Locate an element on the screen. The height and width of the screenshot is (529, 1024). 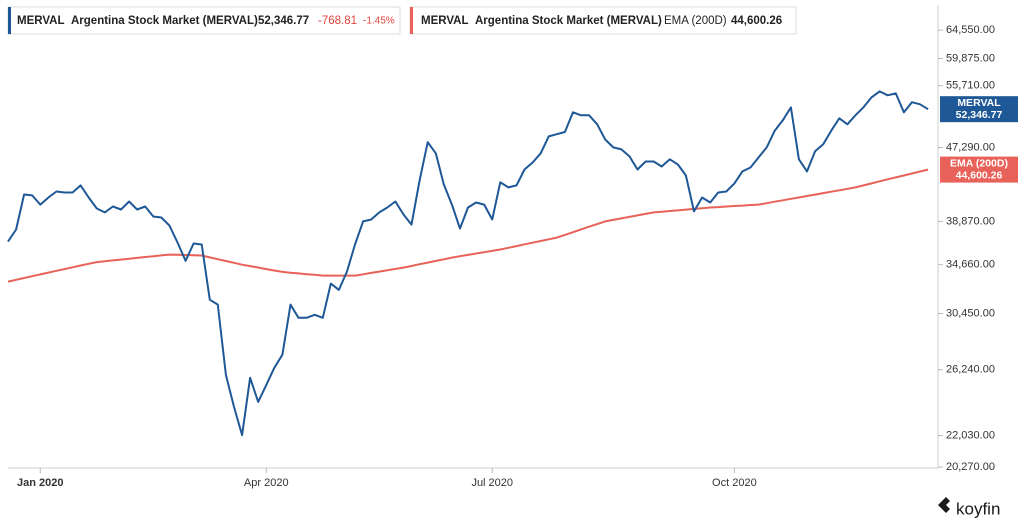
y-tick-label: 55,710.00 is located at coordinates (970, 86).